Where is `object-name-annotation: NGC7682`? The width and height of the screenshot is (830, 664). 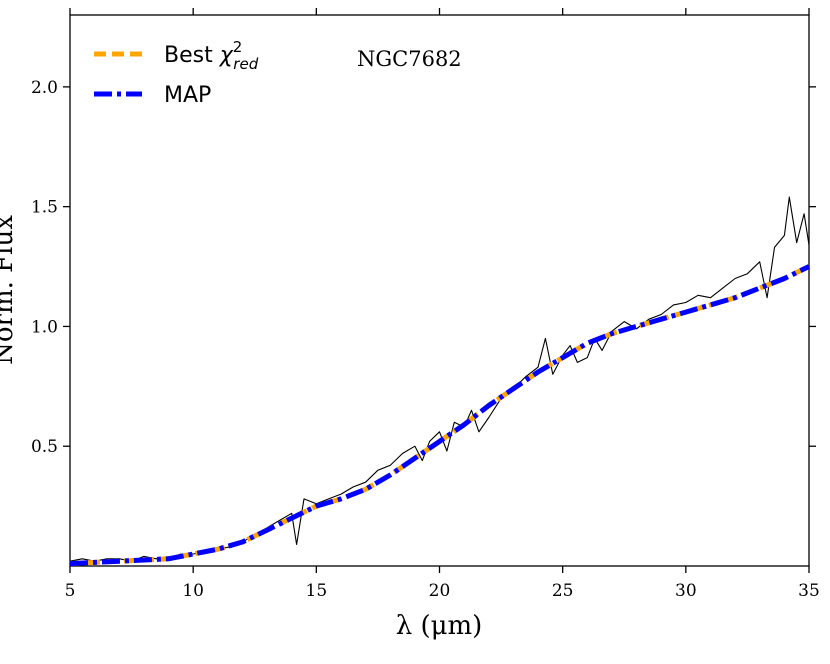 object-name-annotation: NGC7682 is located at coordinates (409, 59).